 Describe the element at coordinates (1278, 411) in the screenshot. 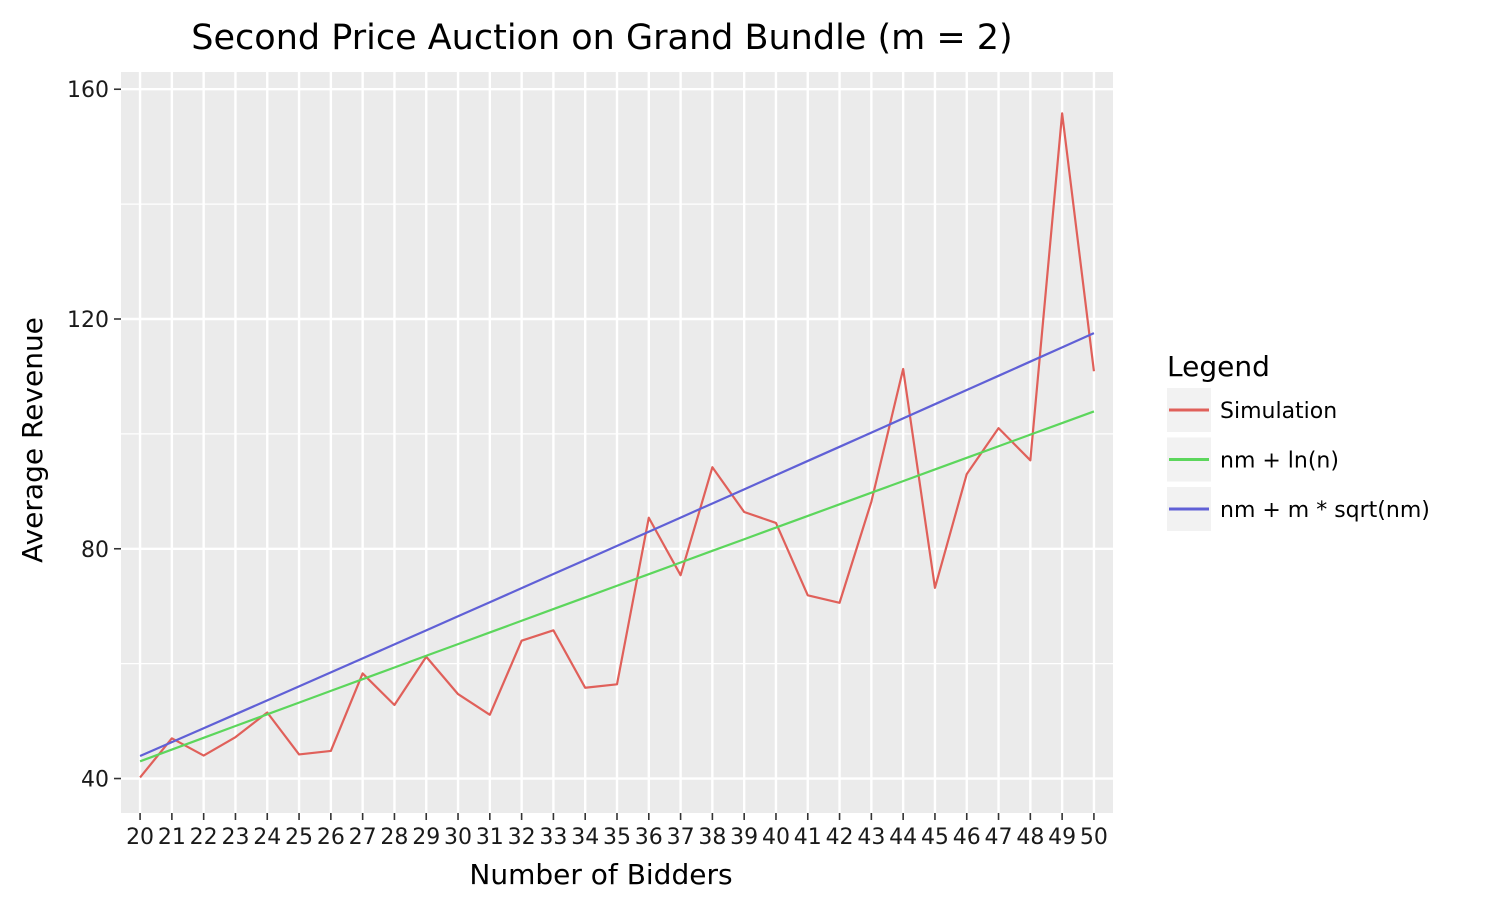

I see `legend-label: Simulation` at that location.